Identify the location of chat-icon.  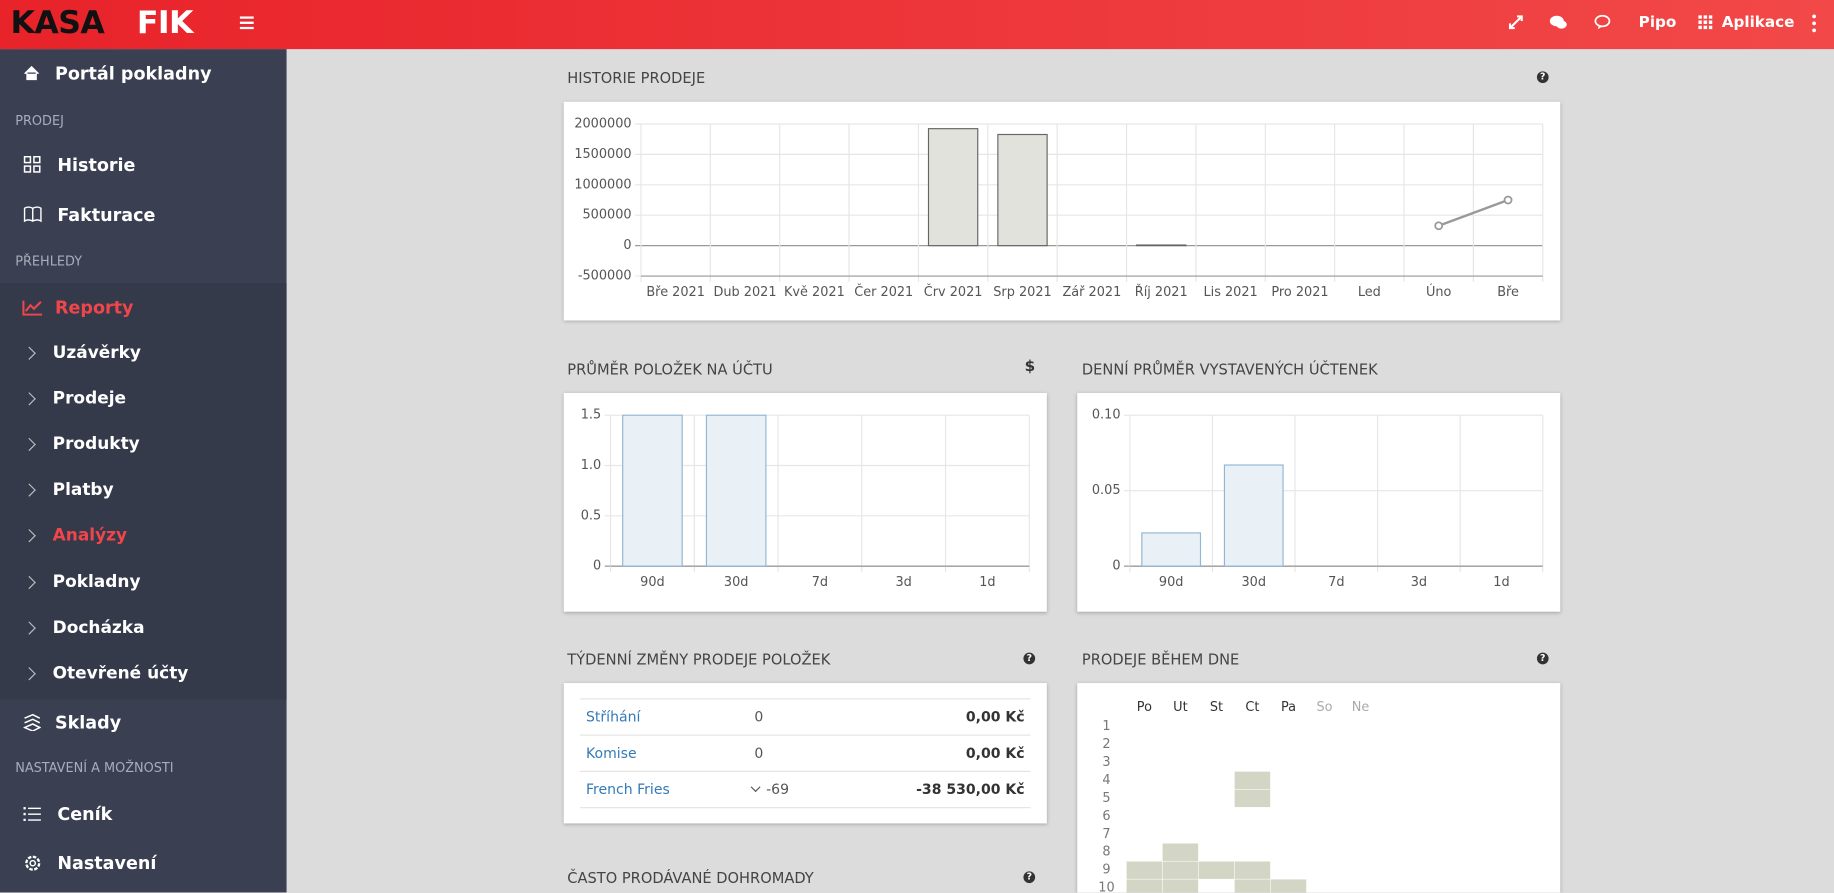
(1558, 22).